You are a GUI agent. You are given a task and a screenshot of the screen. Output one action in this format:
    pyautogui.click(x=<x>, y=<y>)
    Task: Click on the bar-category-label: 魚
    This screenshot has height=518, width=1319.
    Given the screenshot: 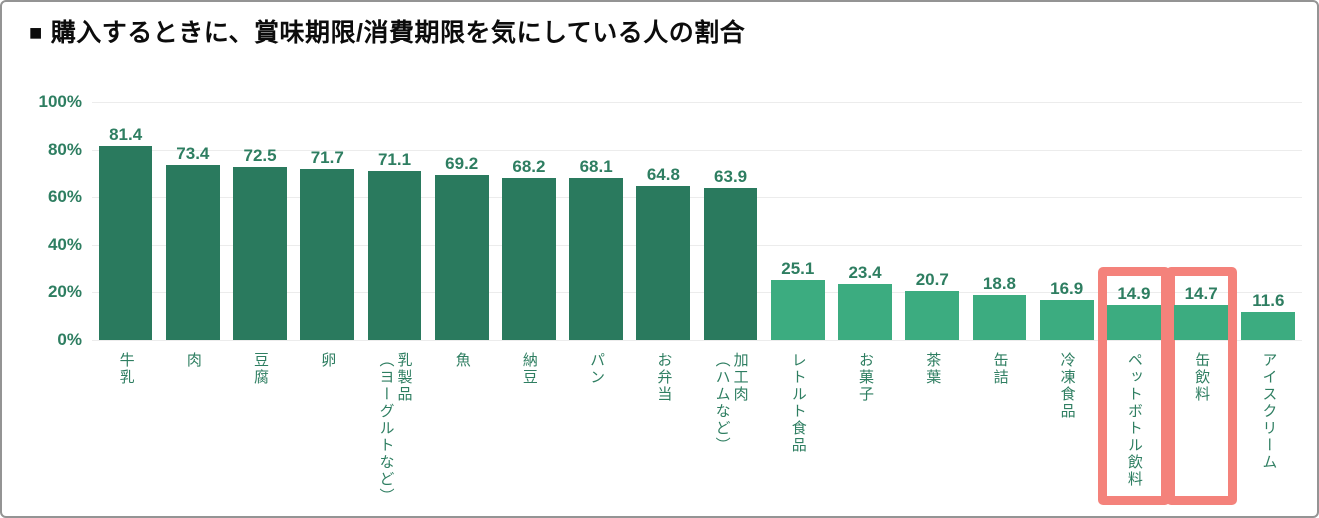 What is the action you would take?
    pyautogui.click(x=462, y=360)
    